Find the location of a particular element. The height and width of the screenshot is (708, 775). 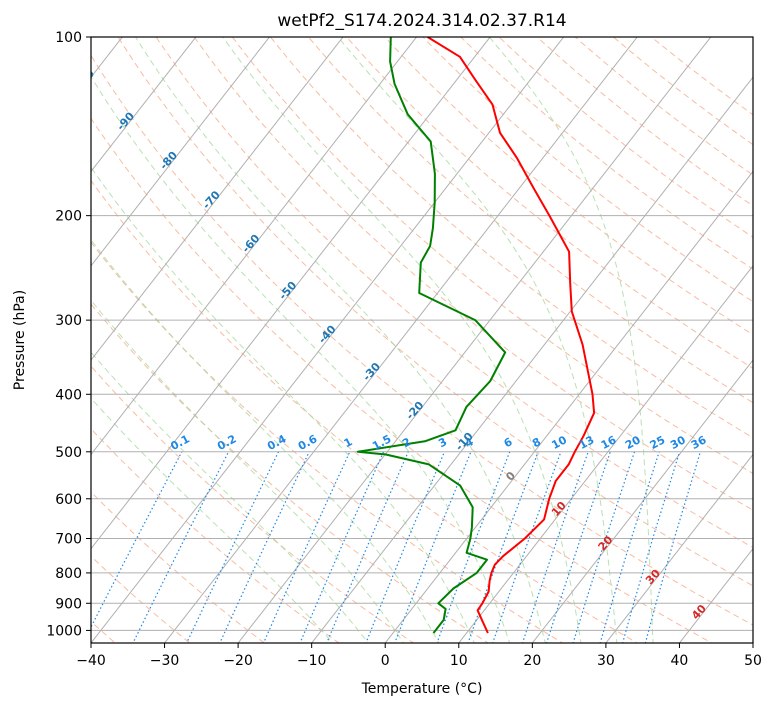

x-tick-label: −20 is located at coordinates (238, 661).